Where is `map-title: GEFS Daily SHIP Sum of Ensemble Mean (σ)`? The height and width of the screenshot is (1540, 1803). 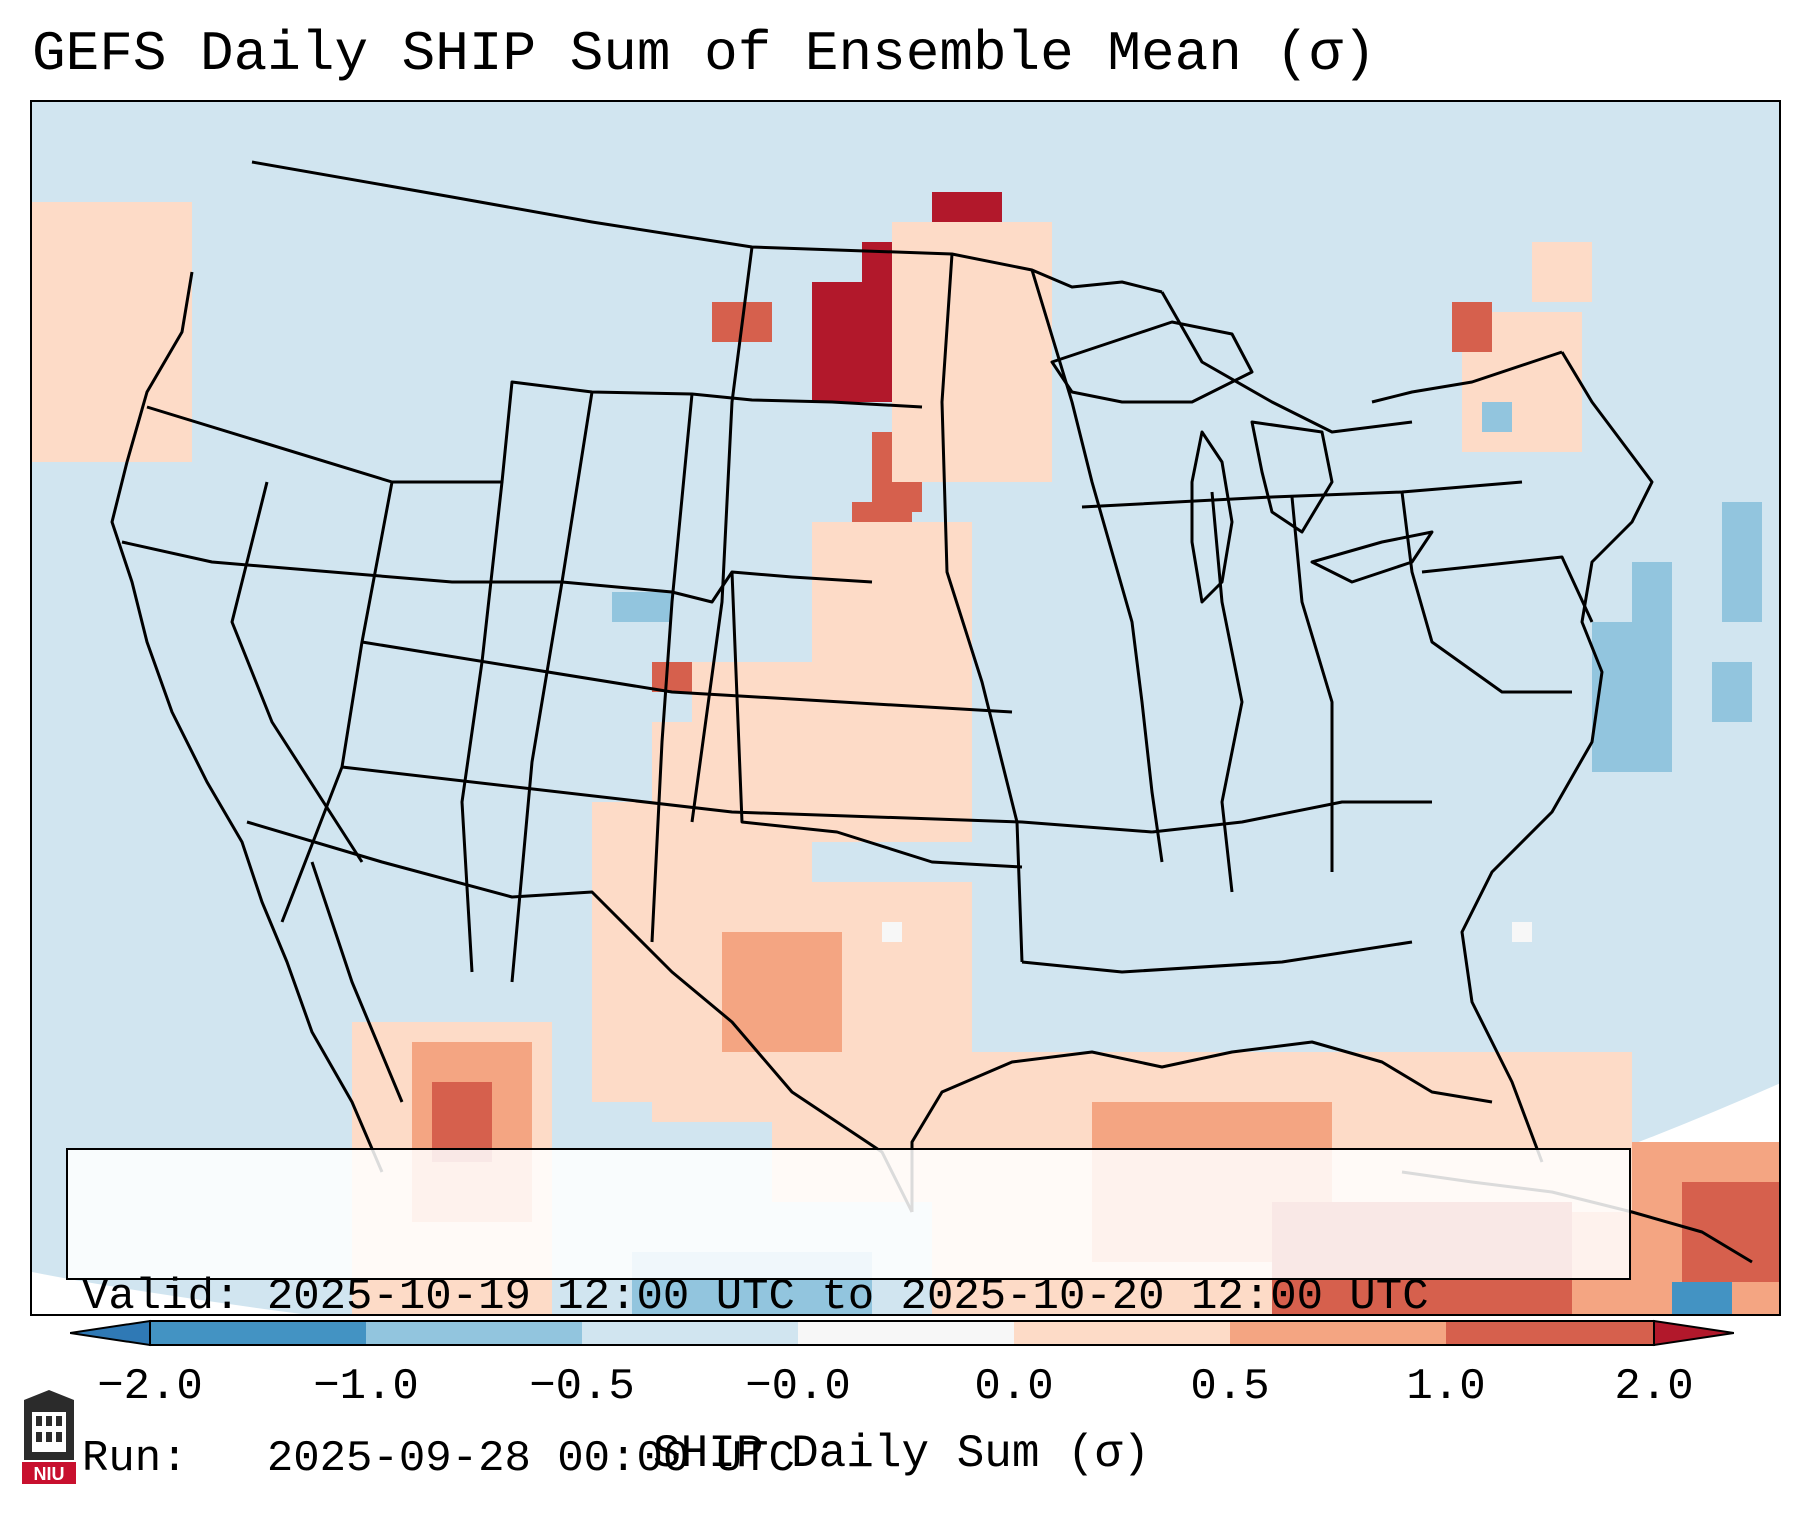
map-title: GEFS Daily SHIP Sum of Ensemble Mean (σ) is located at coordinates (704, 54).